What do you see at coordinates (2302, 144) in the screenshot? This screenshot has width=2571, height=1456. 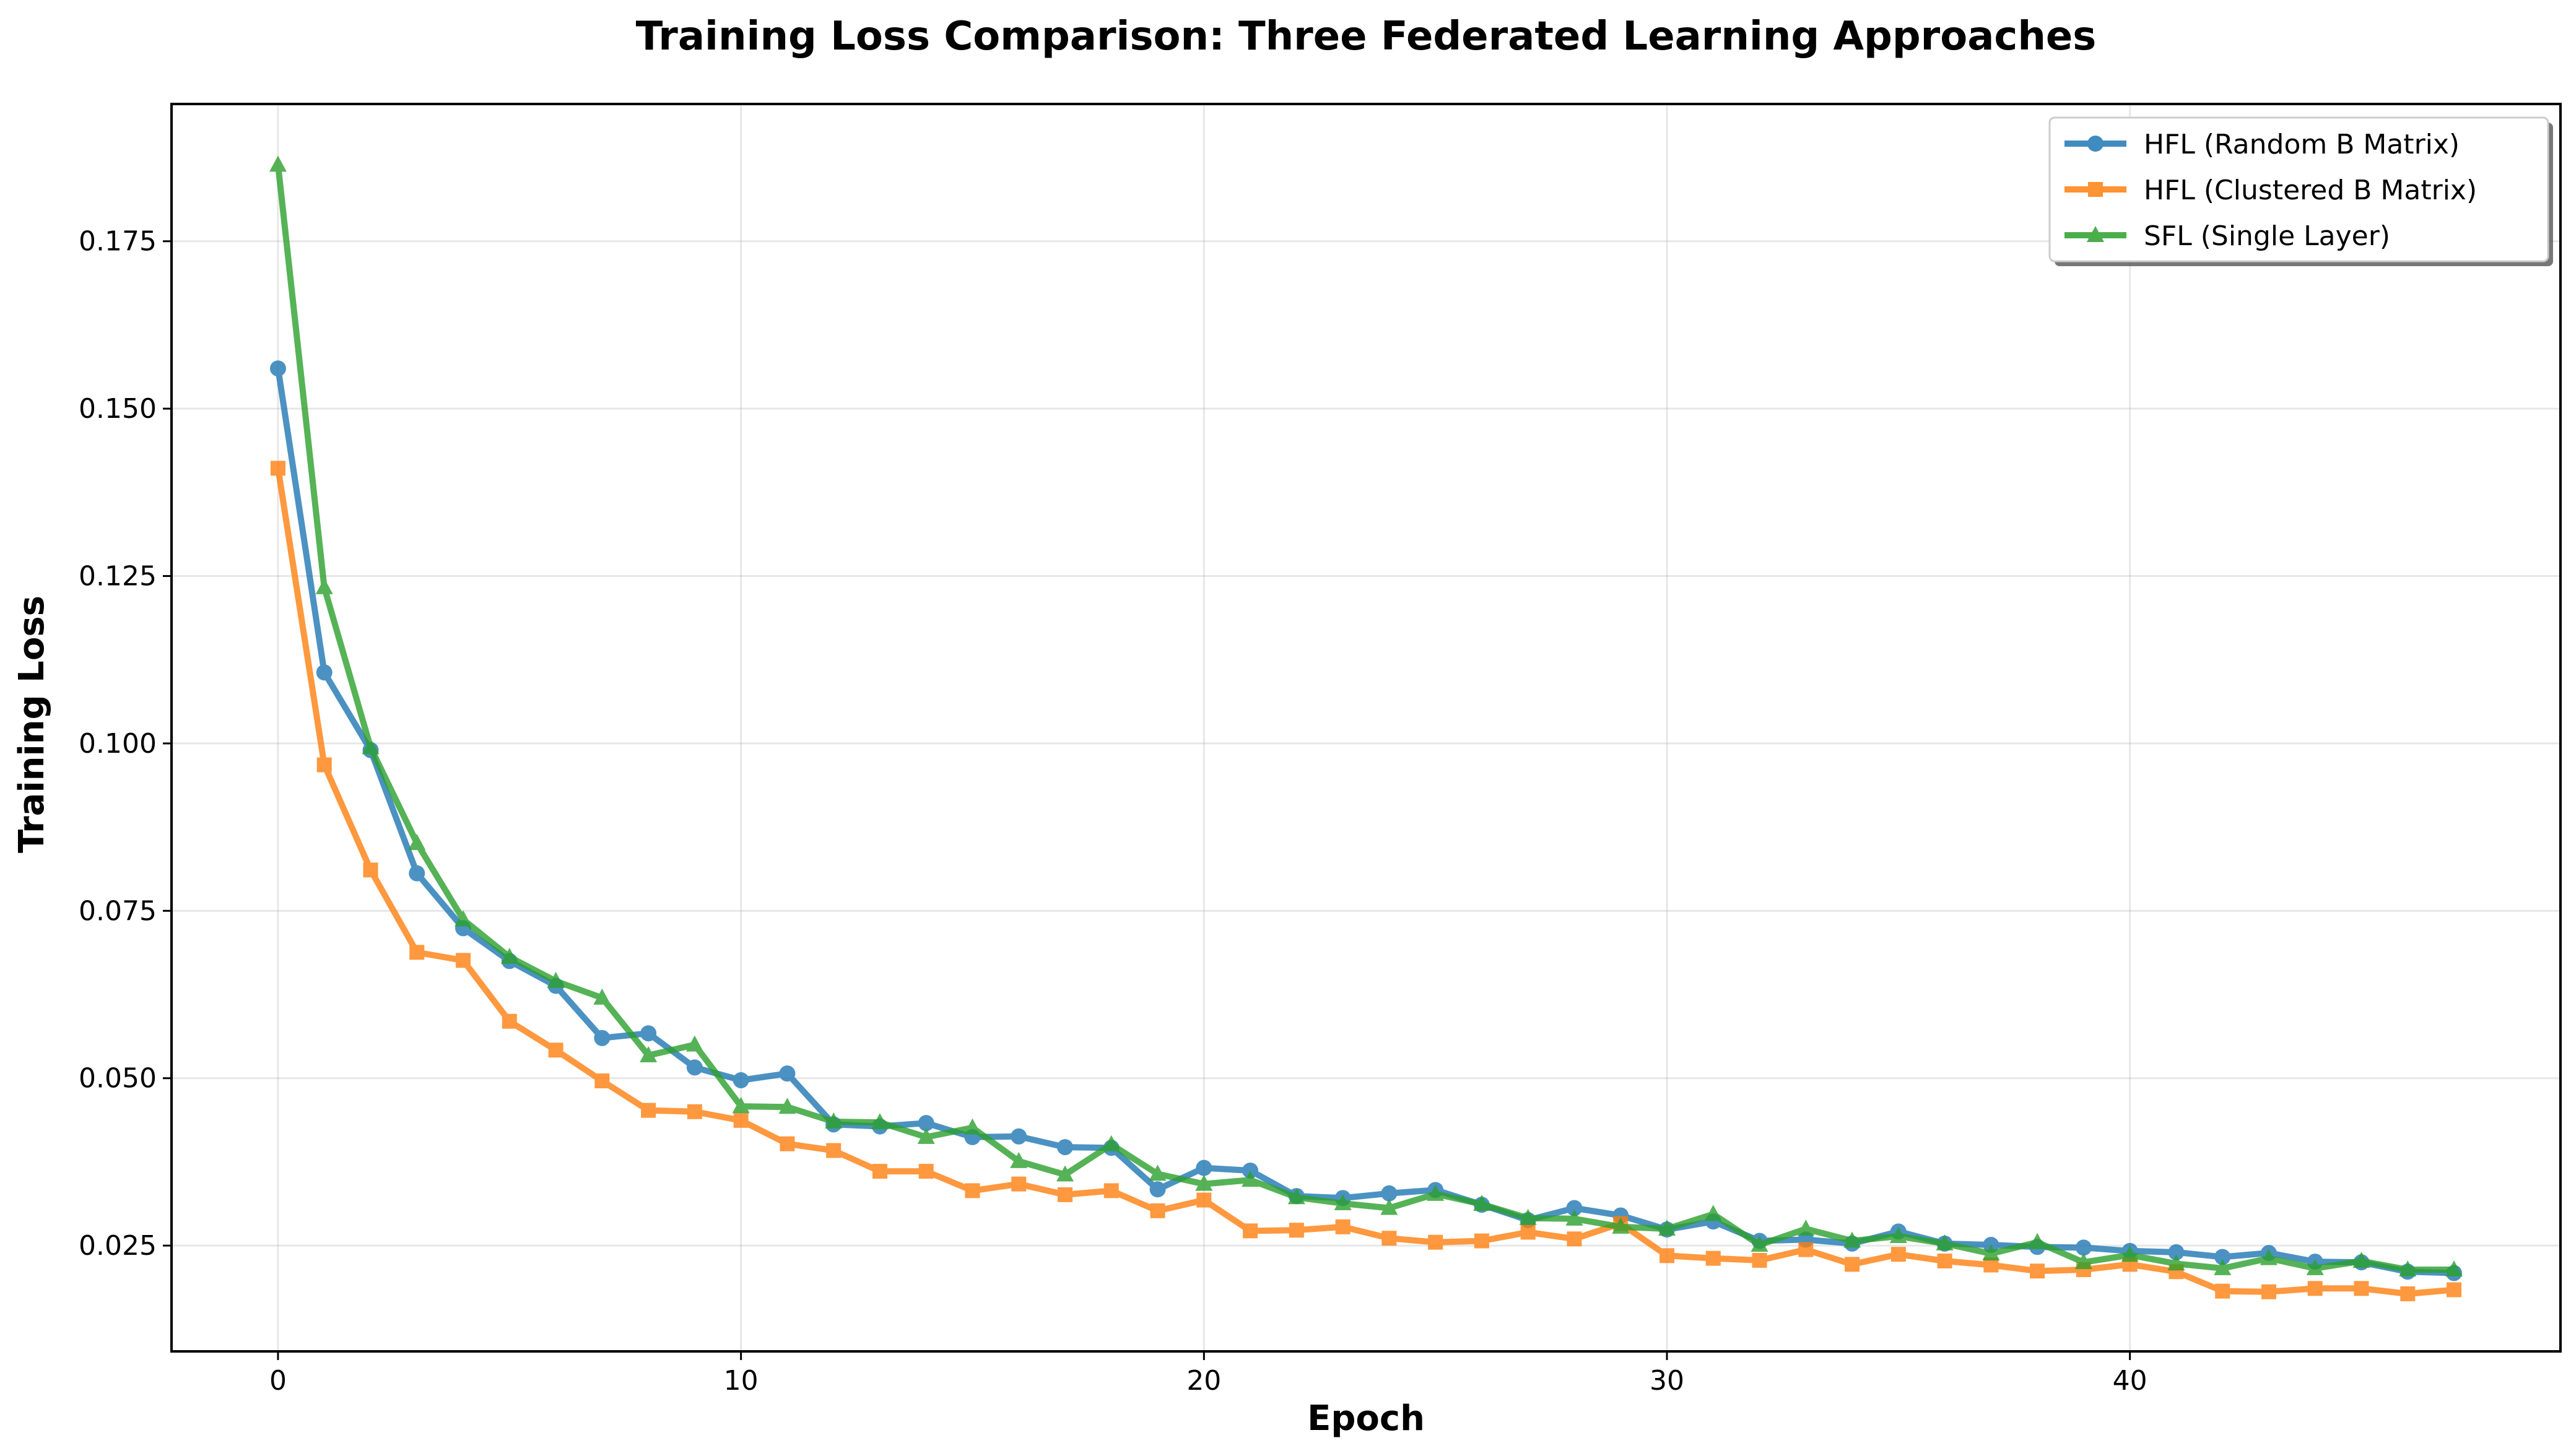 I see `legend-label: HFL (Random B Matrix)` at bounding box center [2302, 144].